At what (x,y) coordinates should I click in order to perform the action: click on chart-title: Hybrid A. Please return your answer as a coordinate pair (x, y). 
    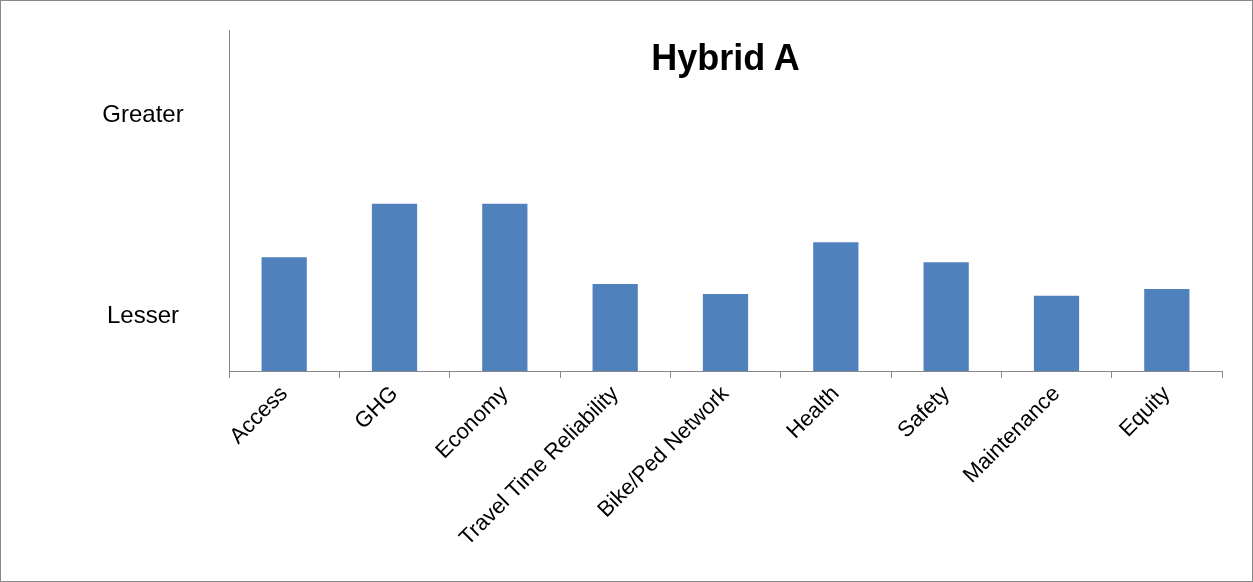
    Looking at the image, I should click on (725, 57).